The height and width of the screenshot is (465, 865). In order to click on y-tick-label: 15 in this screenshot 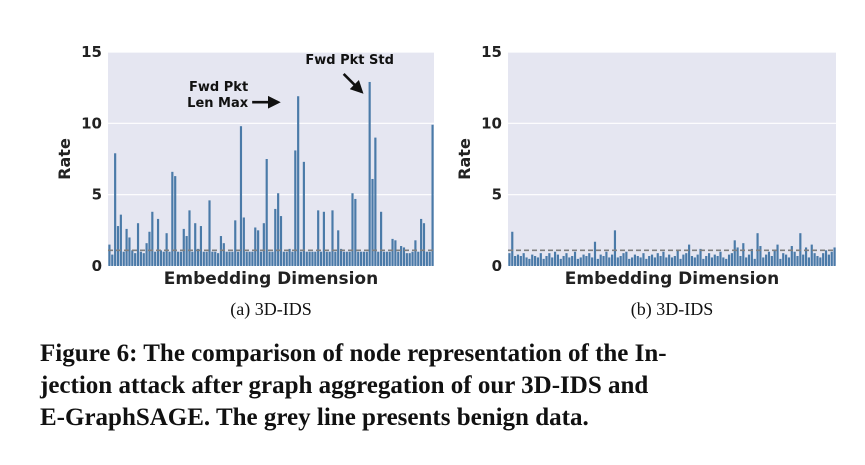, I will do `click(491, 52)`.